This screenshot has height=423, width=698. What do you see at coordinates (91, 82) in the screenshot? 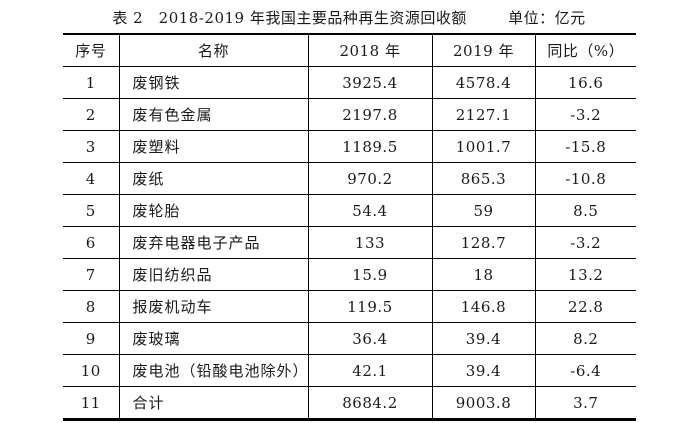
I see `row-index: 1` at bounding box center [91, 82].